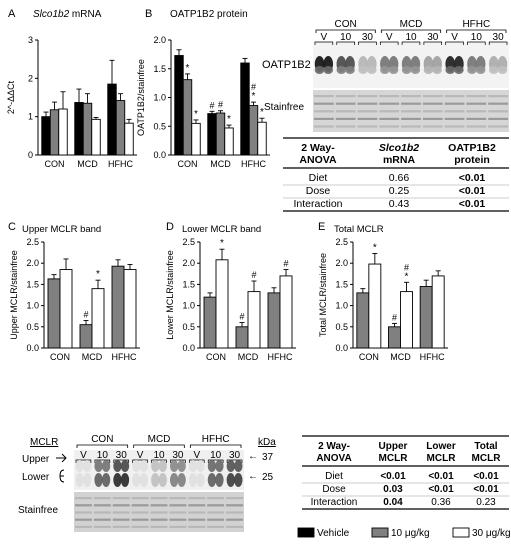  What do you see at coordinates (280, 357) in the screenshot?
I see `chart-d-x-tick-label-hfhc: HFHC` at bounding box center [280, 357].